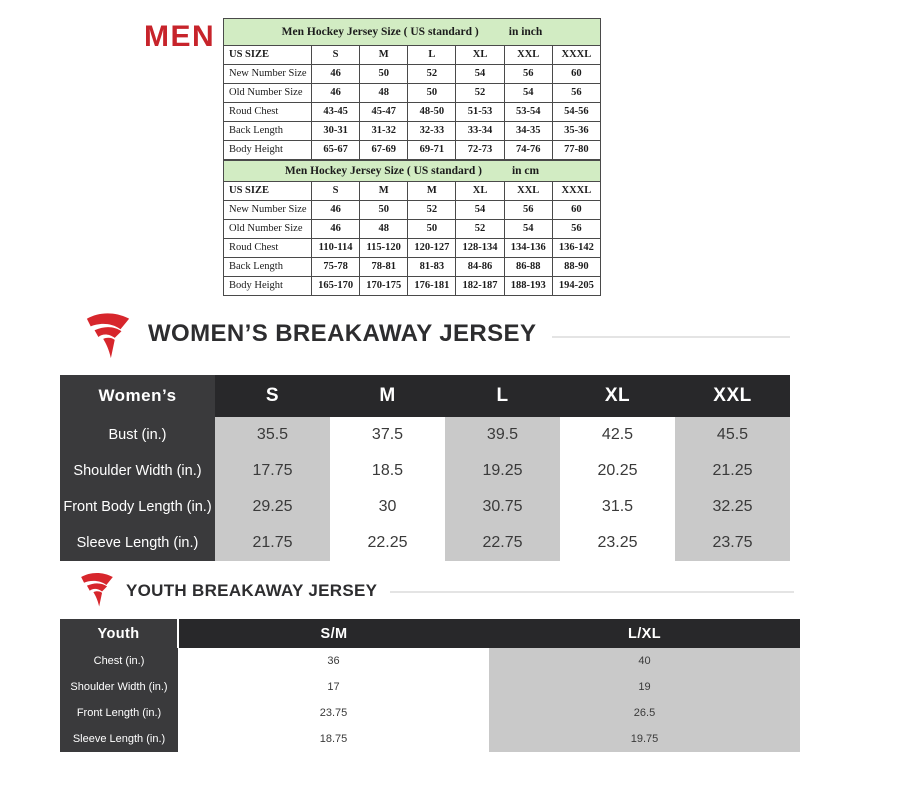 Image resolution: width=899 pixels, height=795 pixels. Describe the element at coordinates (528, 112) in the screenshot. I see `cell-value: 53-54` at that location.